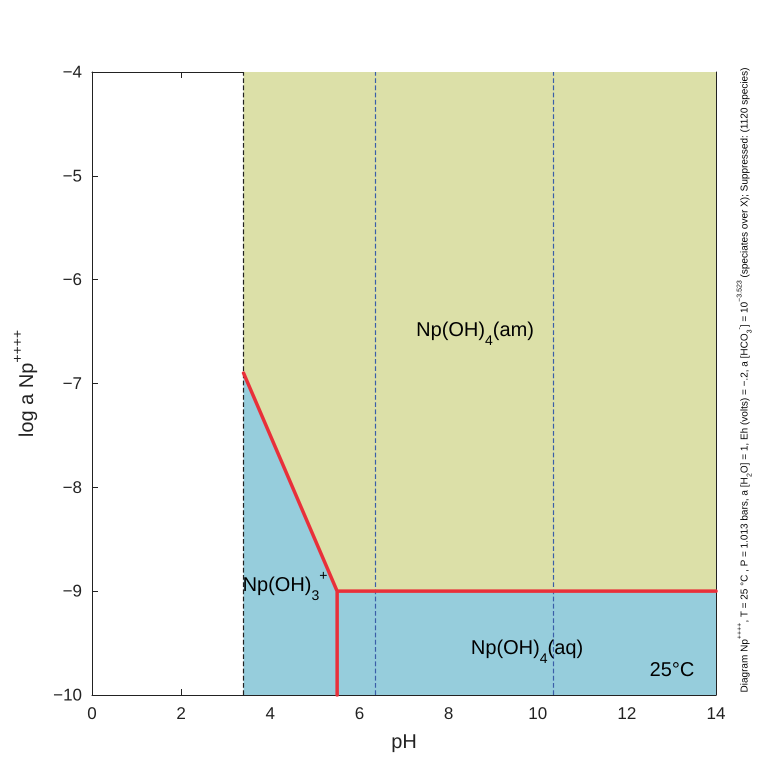  What do you see at coordinates (672, 670) in the screenshot?
I see `annotation: 25°C` at bounding box center [672, 670].